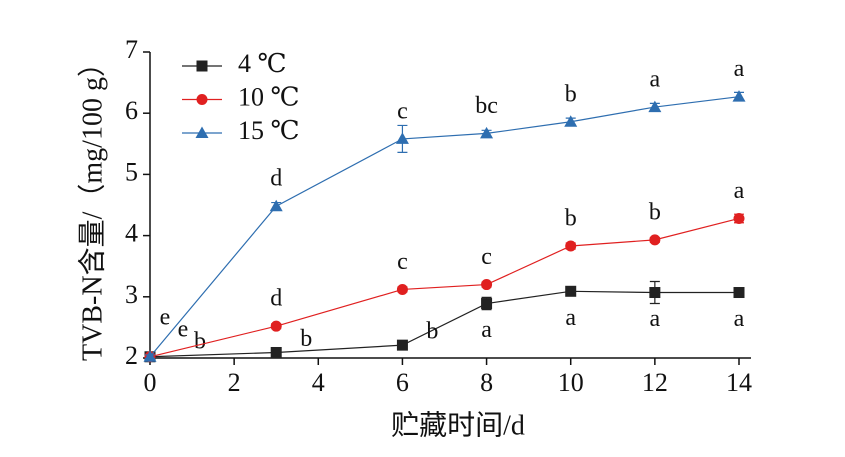 This screenshot has width=845, height=457. Describe the element at coordinates (234, 382) in the screenshot. I see `x-tick-label: 2` at that location.